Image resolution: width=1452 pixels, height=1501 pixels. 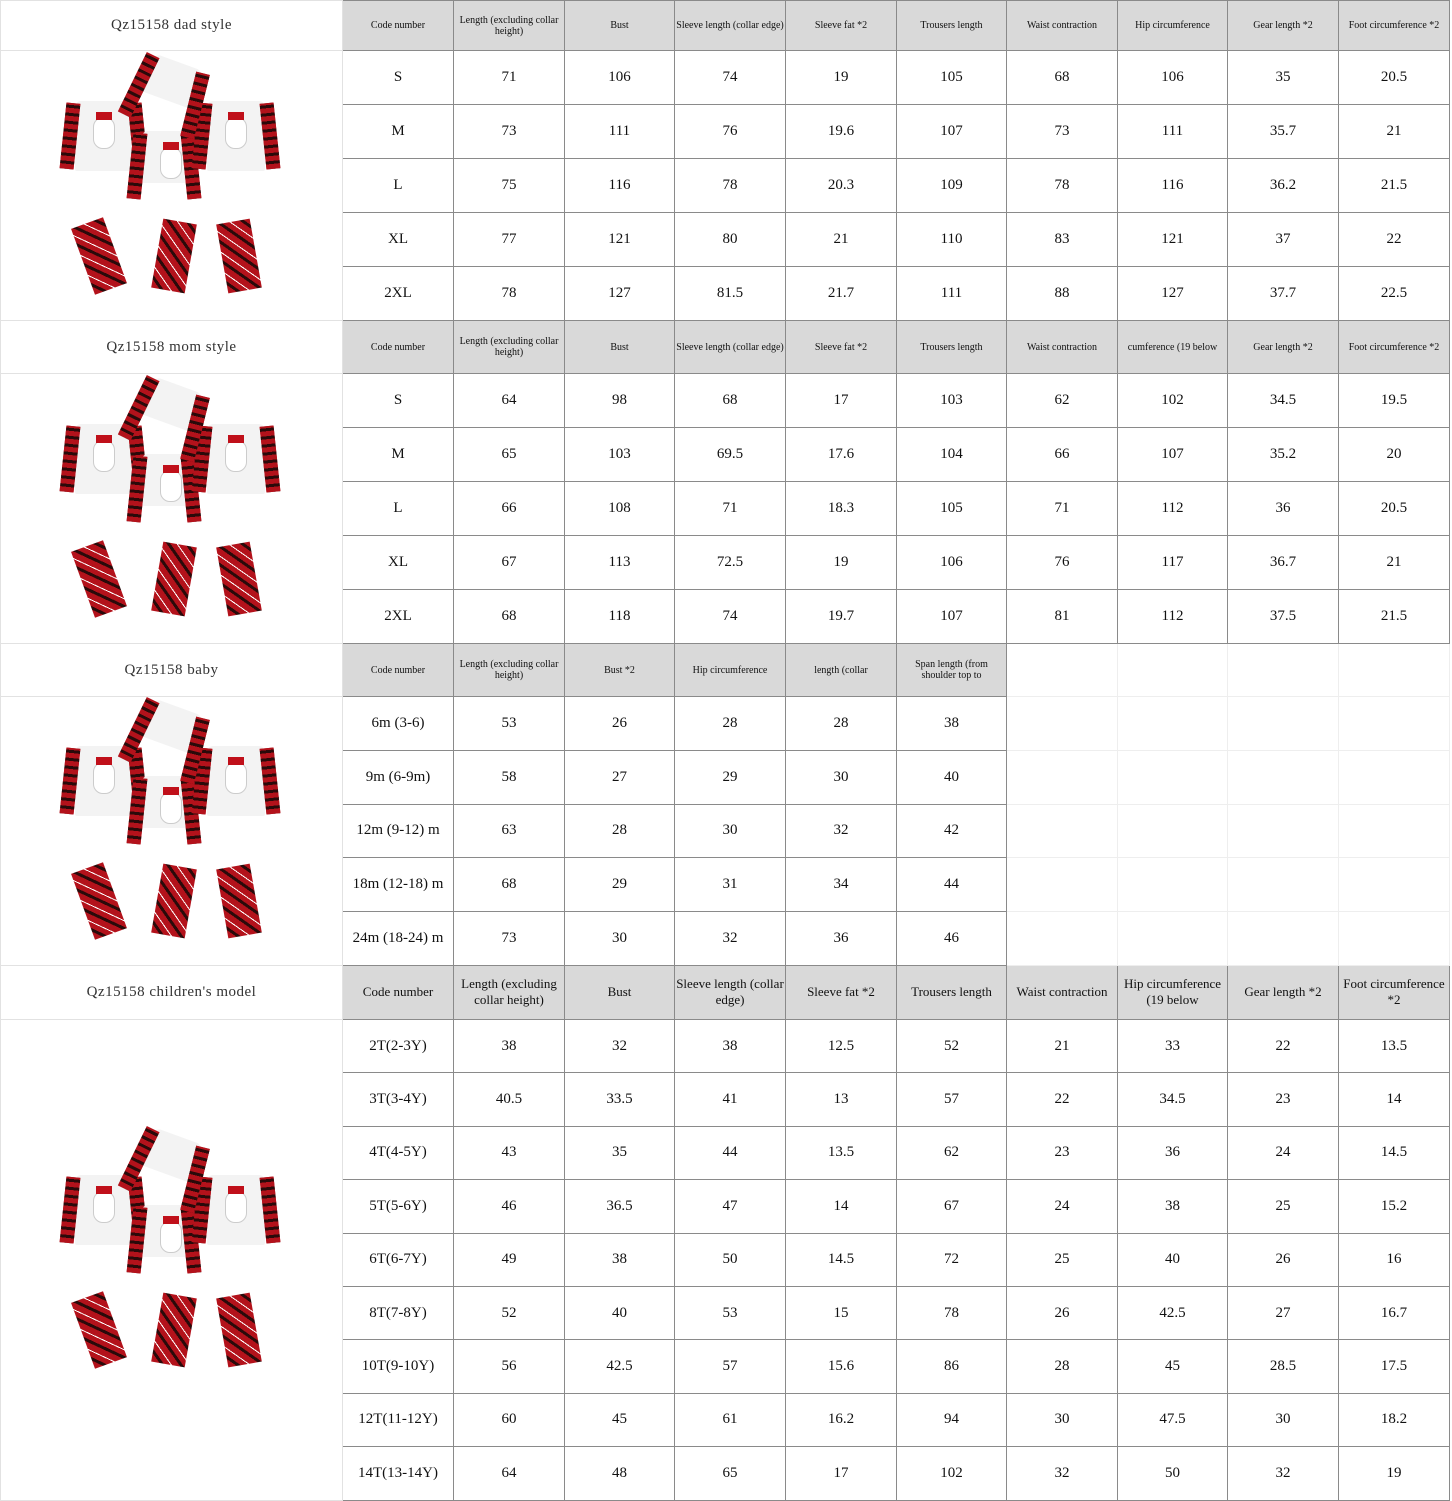 What do you see at coordinates (509, 1153) in the screenshot?
I see `measurement-cell: 43` at bounding box center [509, 1153].